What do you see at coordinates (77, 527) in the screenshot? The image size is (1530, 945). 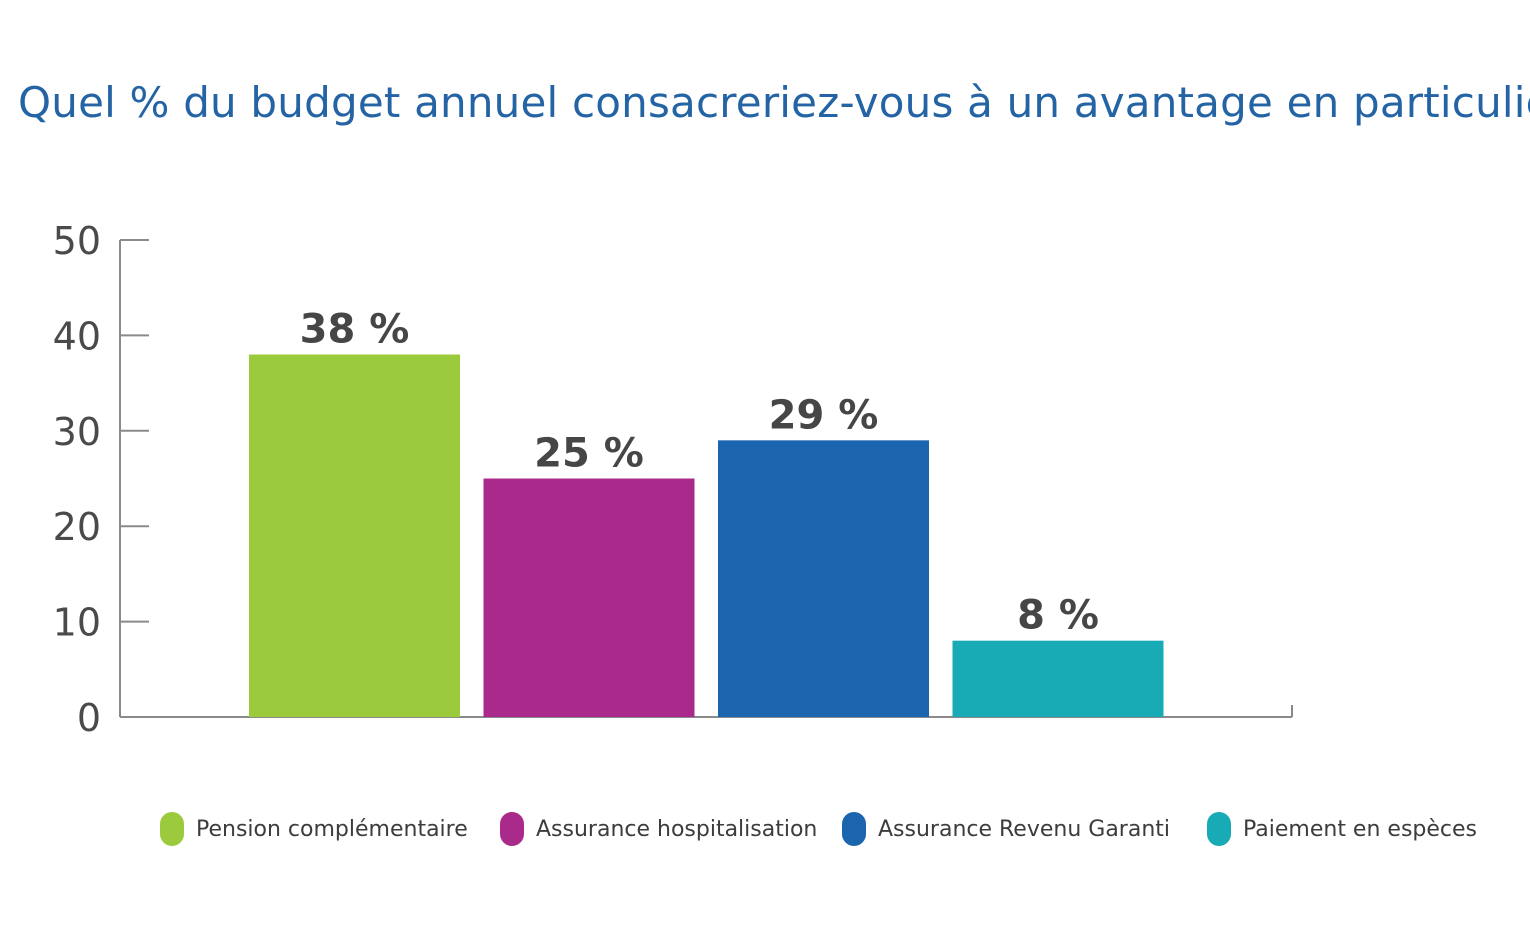 I see `y-tick-label: 20` at bounding box center [77, 527].